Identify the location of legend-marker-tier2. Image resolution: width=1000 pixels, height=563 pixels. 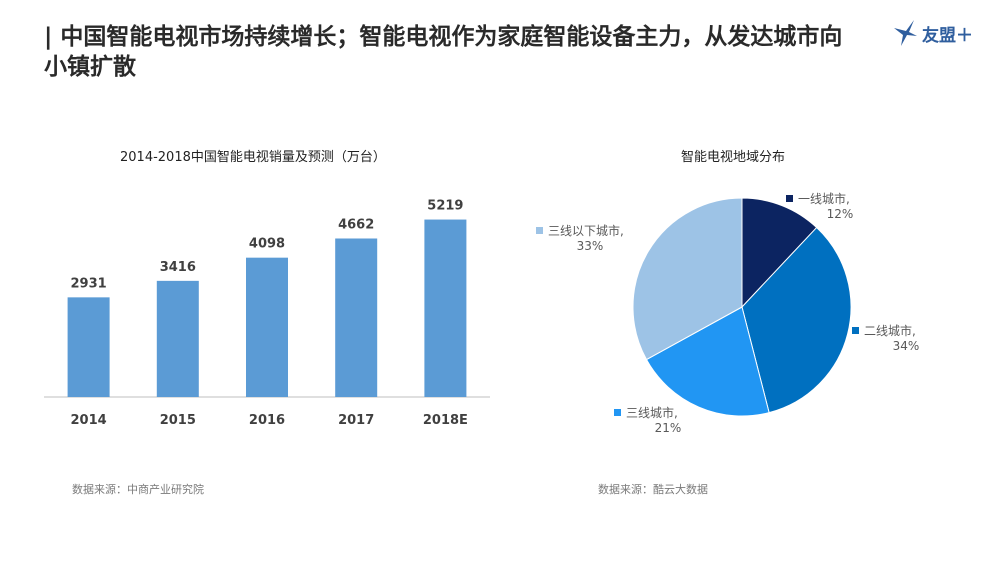
(855, 330).